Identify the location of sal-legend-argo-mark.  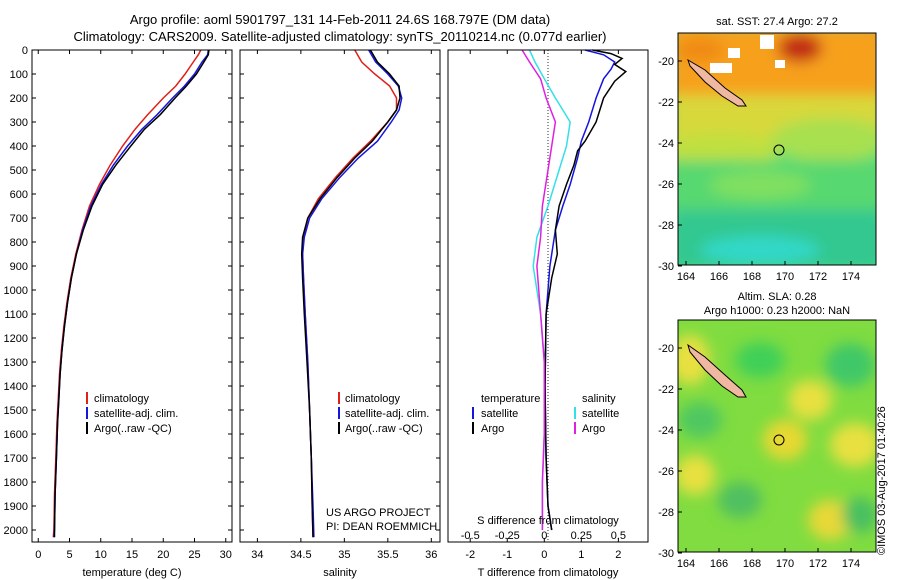
(339, 428).